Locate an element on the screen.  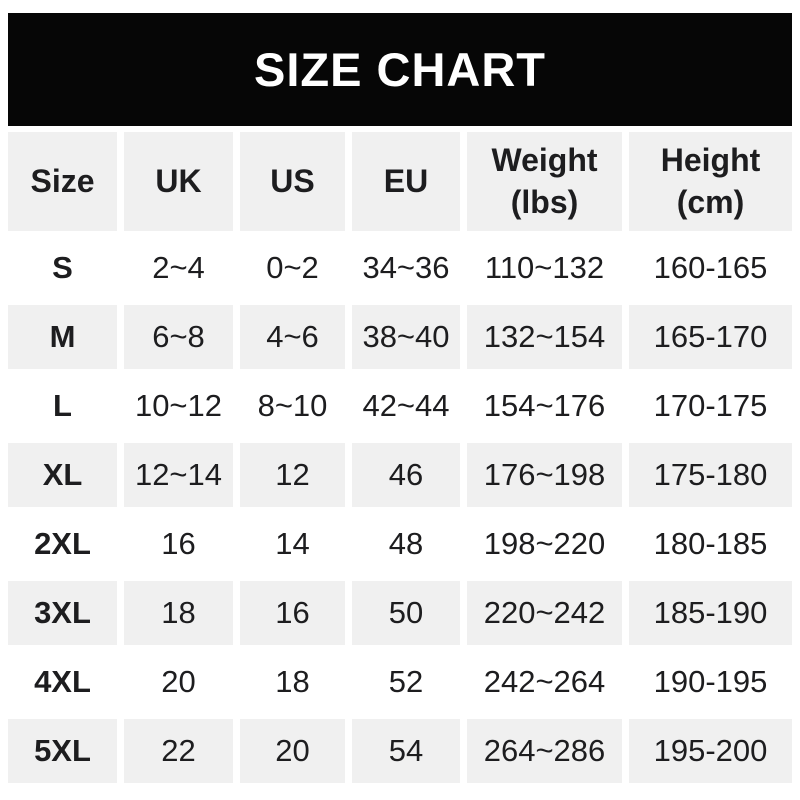
size-label-cell: M is located at coordinates (62, 337).